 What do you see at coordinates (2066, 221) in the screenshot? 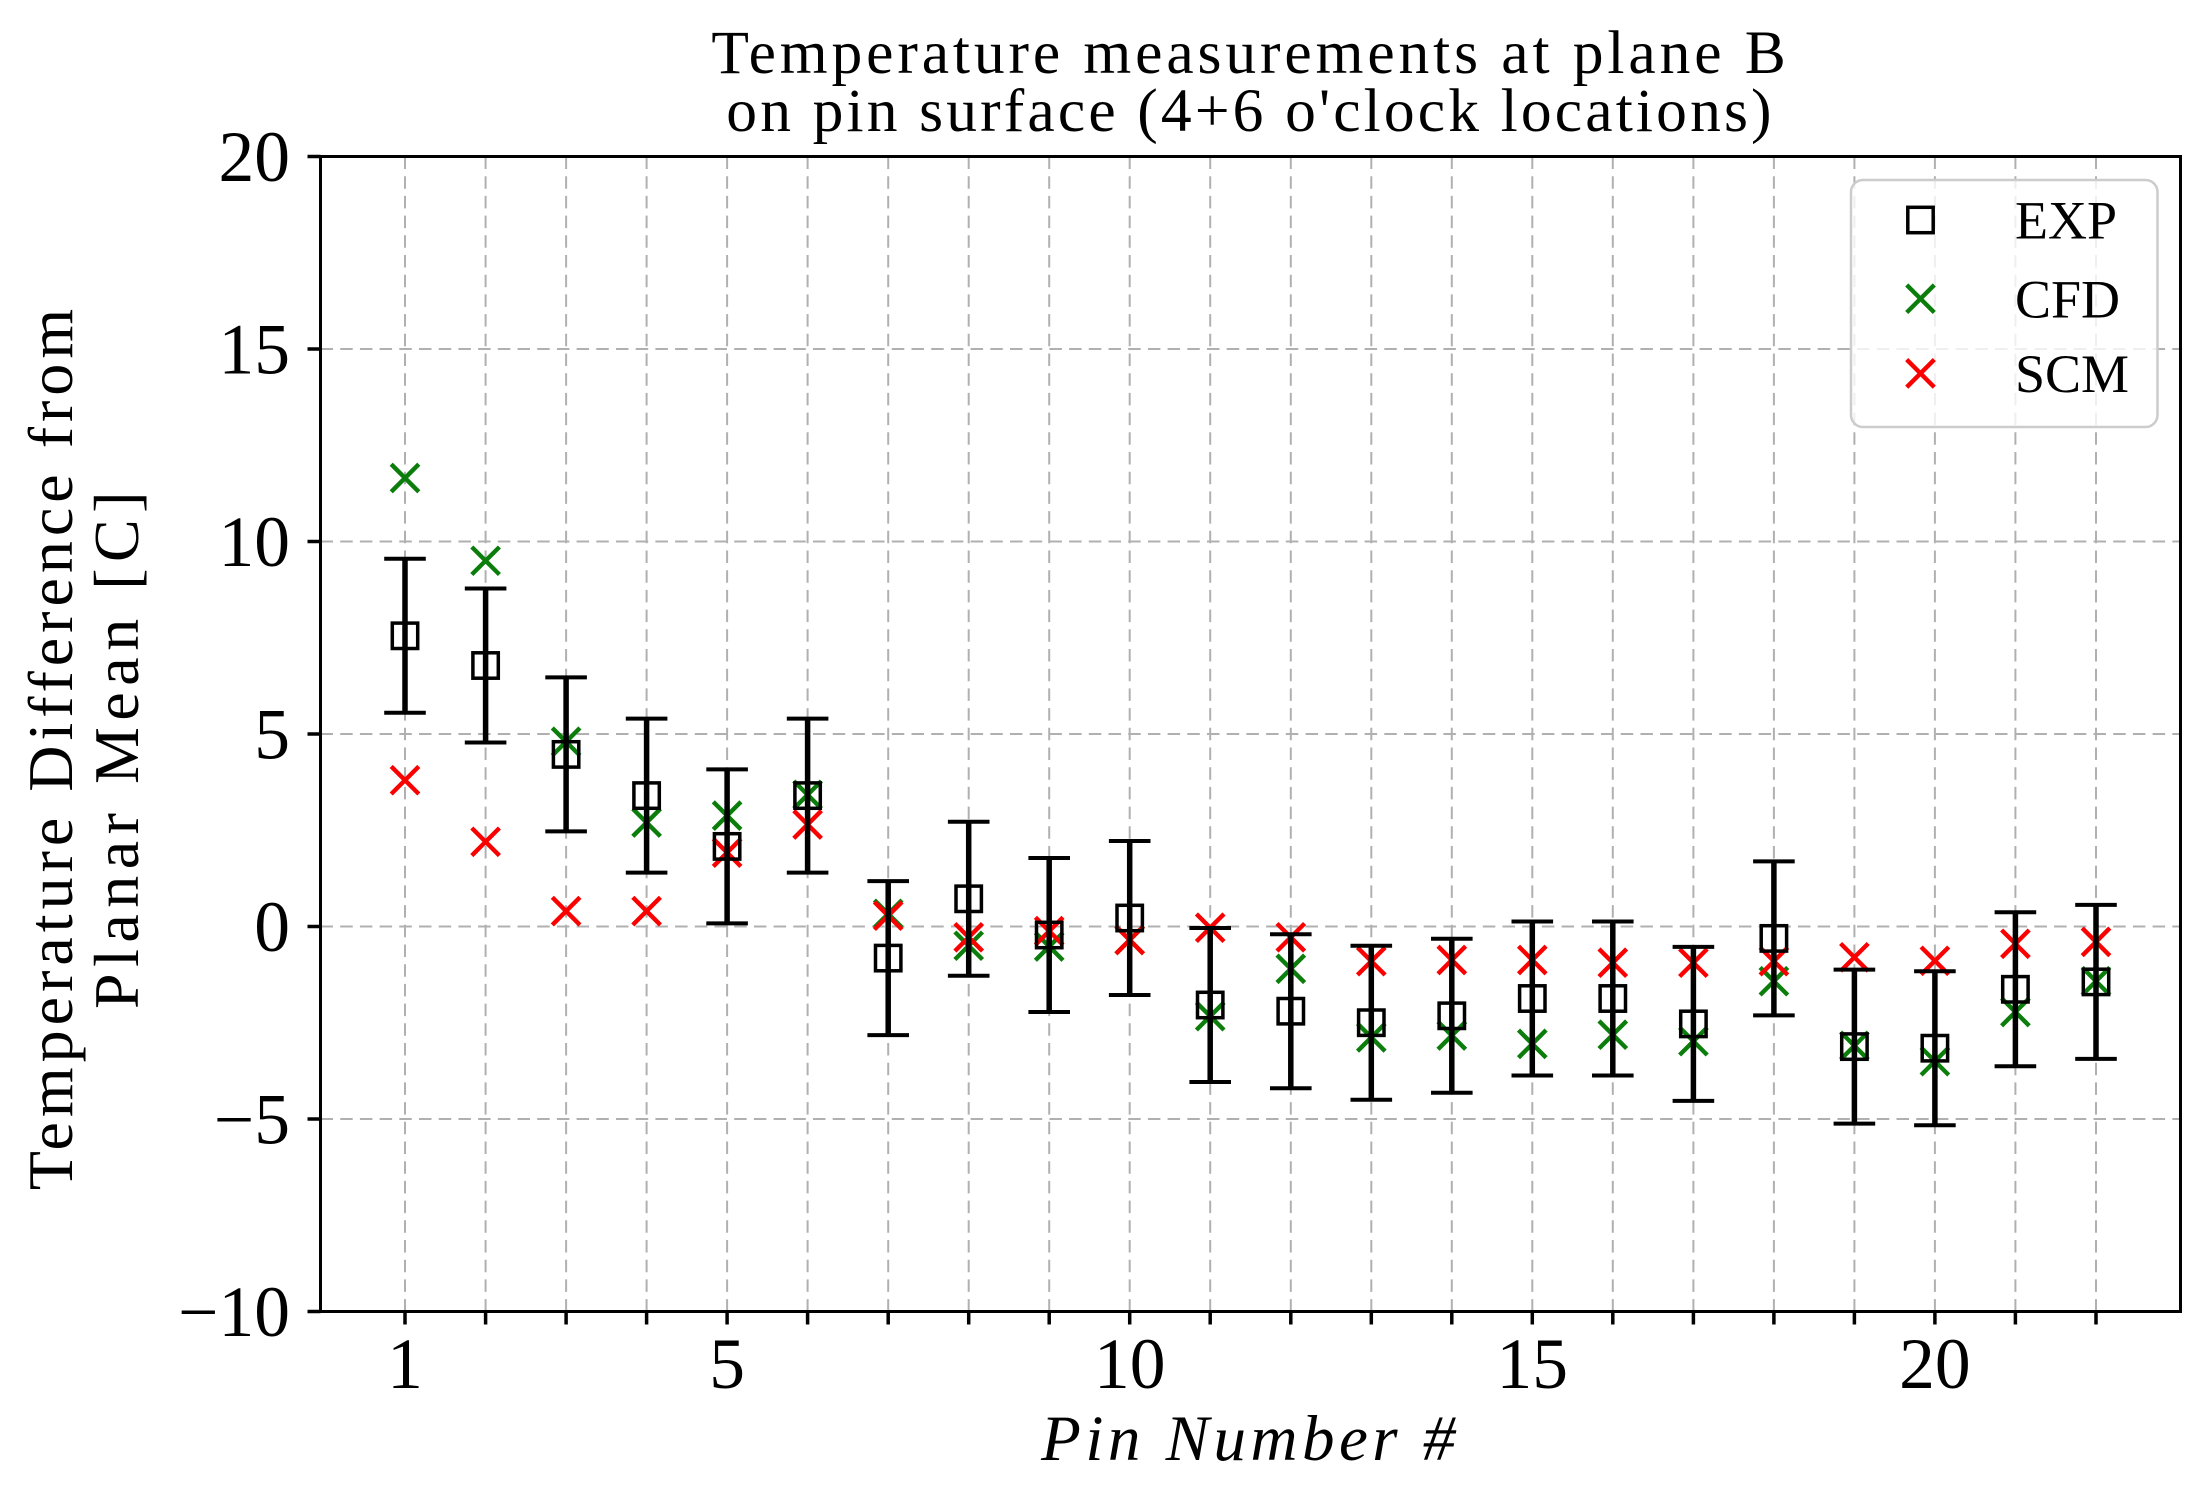
I see `svg-text: EXP` at bounding box center [2066, 221].